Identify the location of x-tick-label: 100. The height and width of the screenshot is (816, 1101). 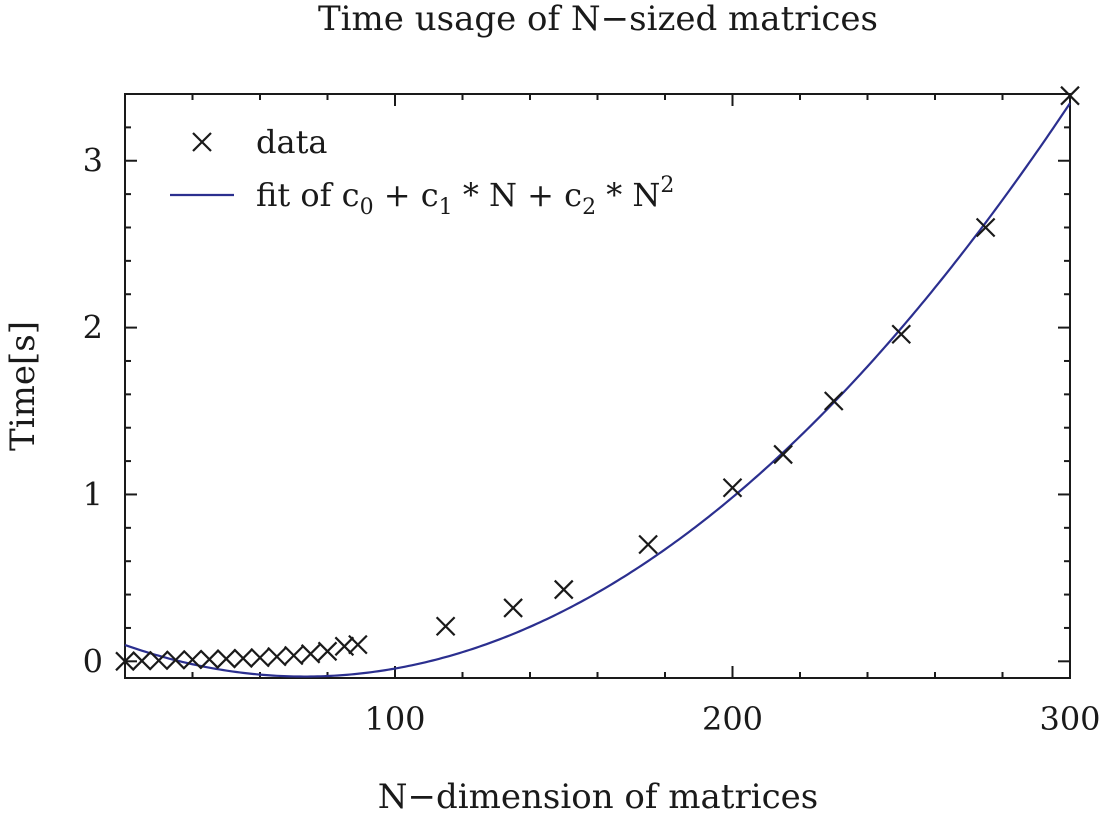
(394, 719).